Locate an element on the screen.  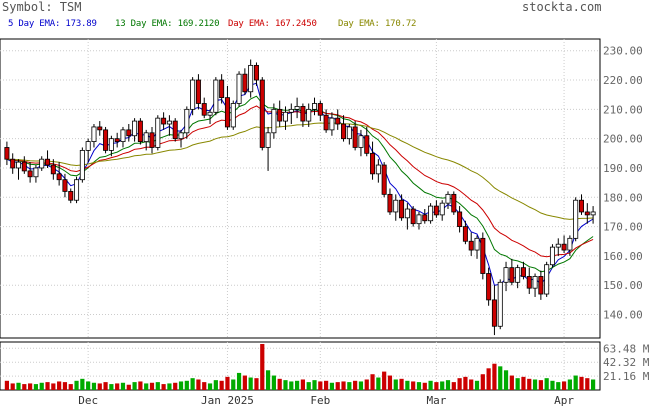
ema-red-label: Day EMA: 167.2450 is located at coordinates (272, 24).